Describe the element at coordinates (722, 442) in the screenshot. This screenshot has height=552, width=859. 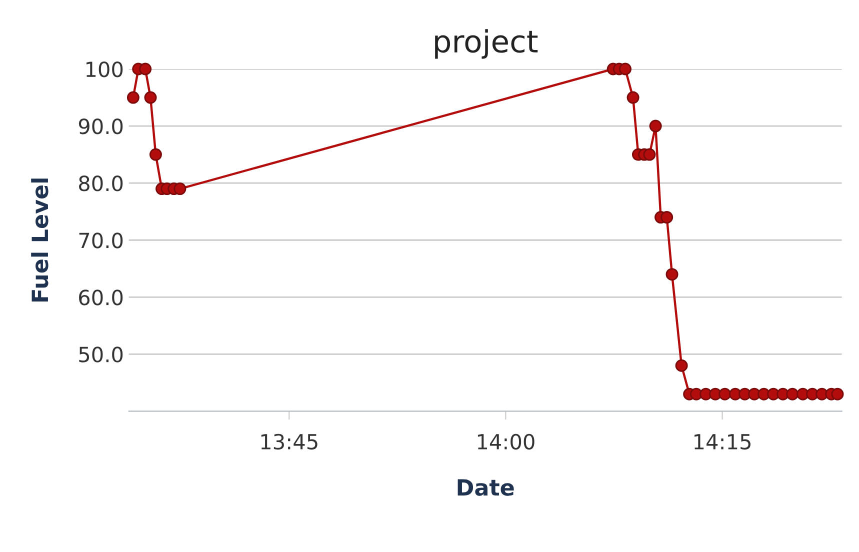
I see `x-tick-label: 14:15` at that location.